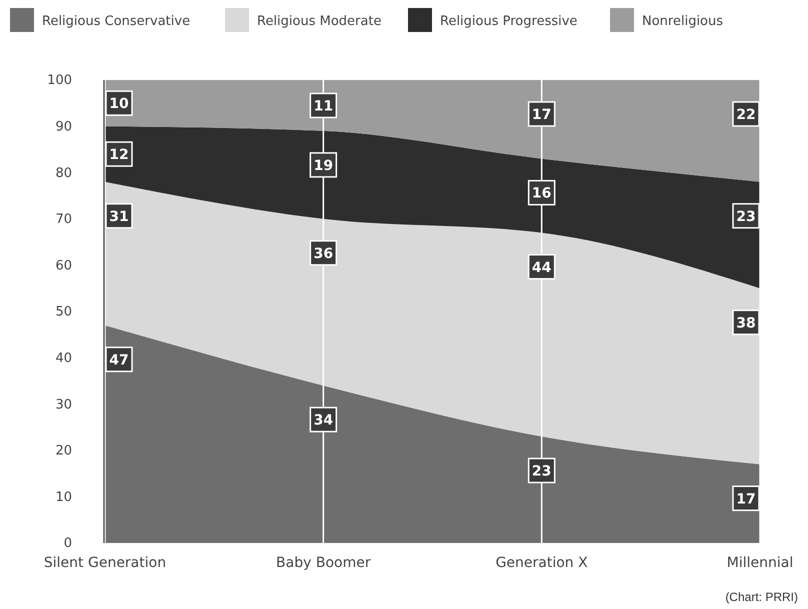 This screenshot has height=609, width=808. I want to click on data-label: 31, so click(119, 216).